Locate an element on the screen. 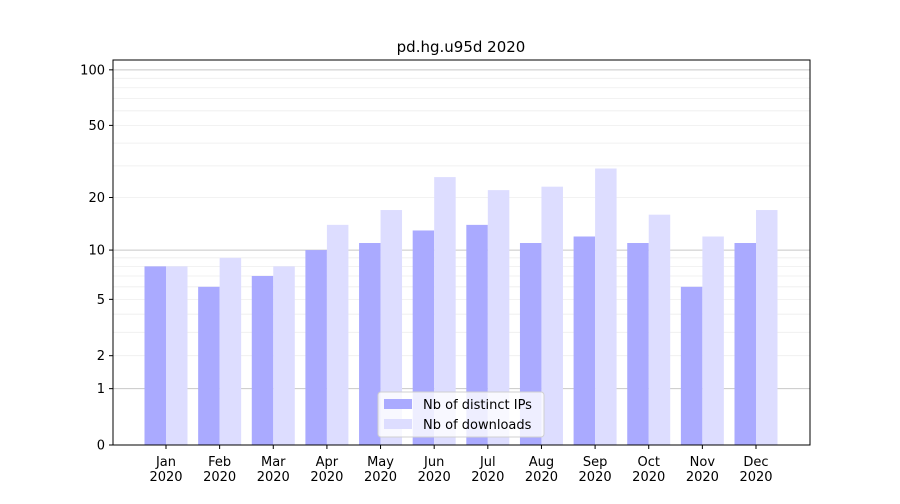 Image resolution: width=900 pixels, height=504 pixels. x-tick-label: Sep 2020 is located at coordinates (595, 470).